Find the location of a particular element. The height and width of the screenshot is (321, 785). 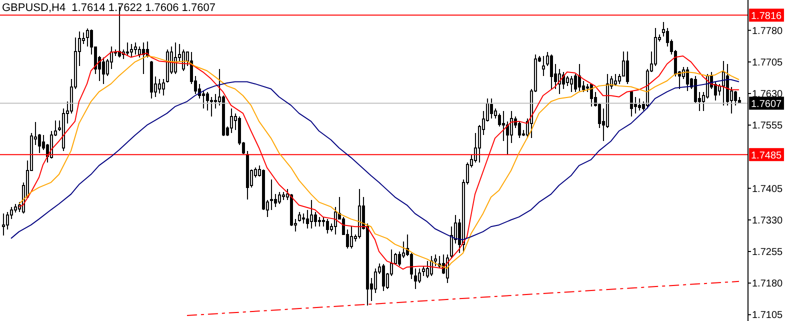

y-tick-label: 1.7705 is located at coordinates (768, 62).